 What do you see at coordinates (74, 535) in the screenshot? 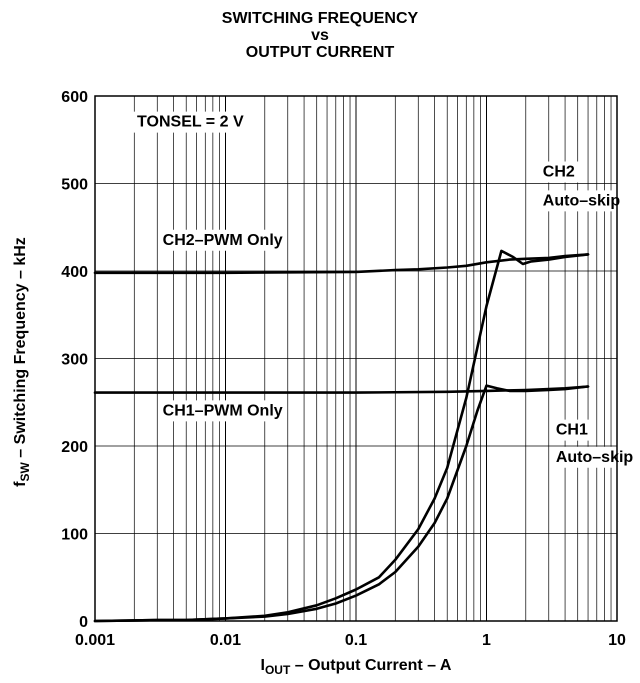
I see `y-tick-label: 100` at bounding box center [74, 535].